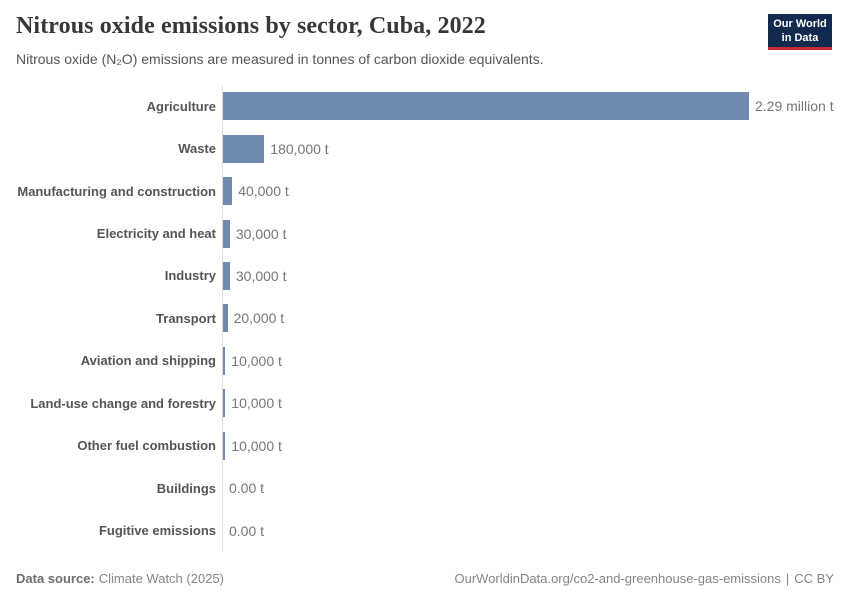 Image resolution: width=850 pixels, height=600 pixels. What do you see at coordinates (425, 530) in the screenshot?
I see `chart-row: Fugitive emissions 0.00 t` at bounding box center [425, 530].